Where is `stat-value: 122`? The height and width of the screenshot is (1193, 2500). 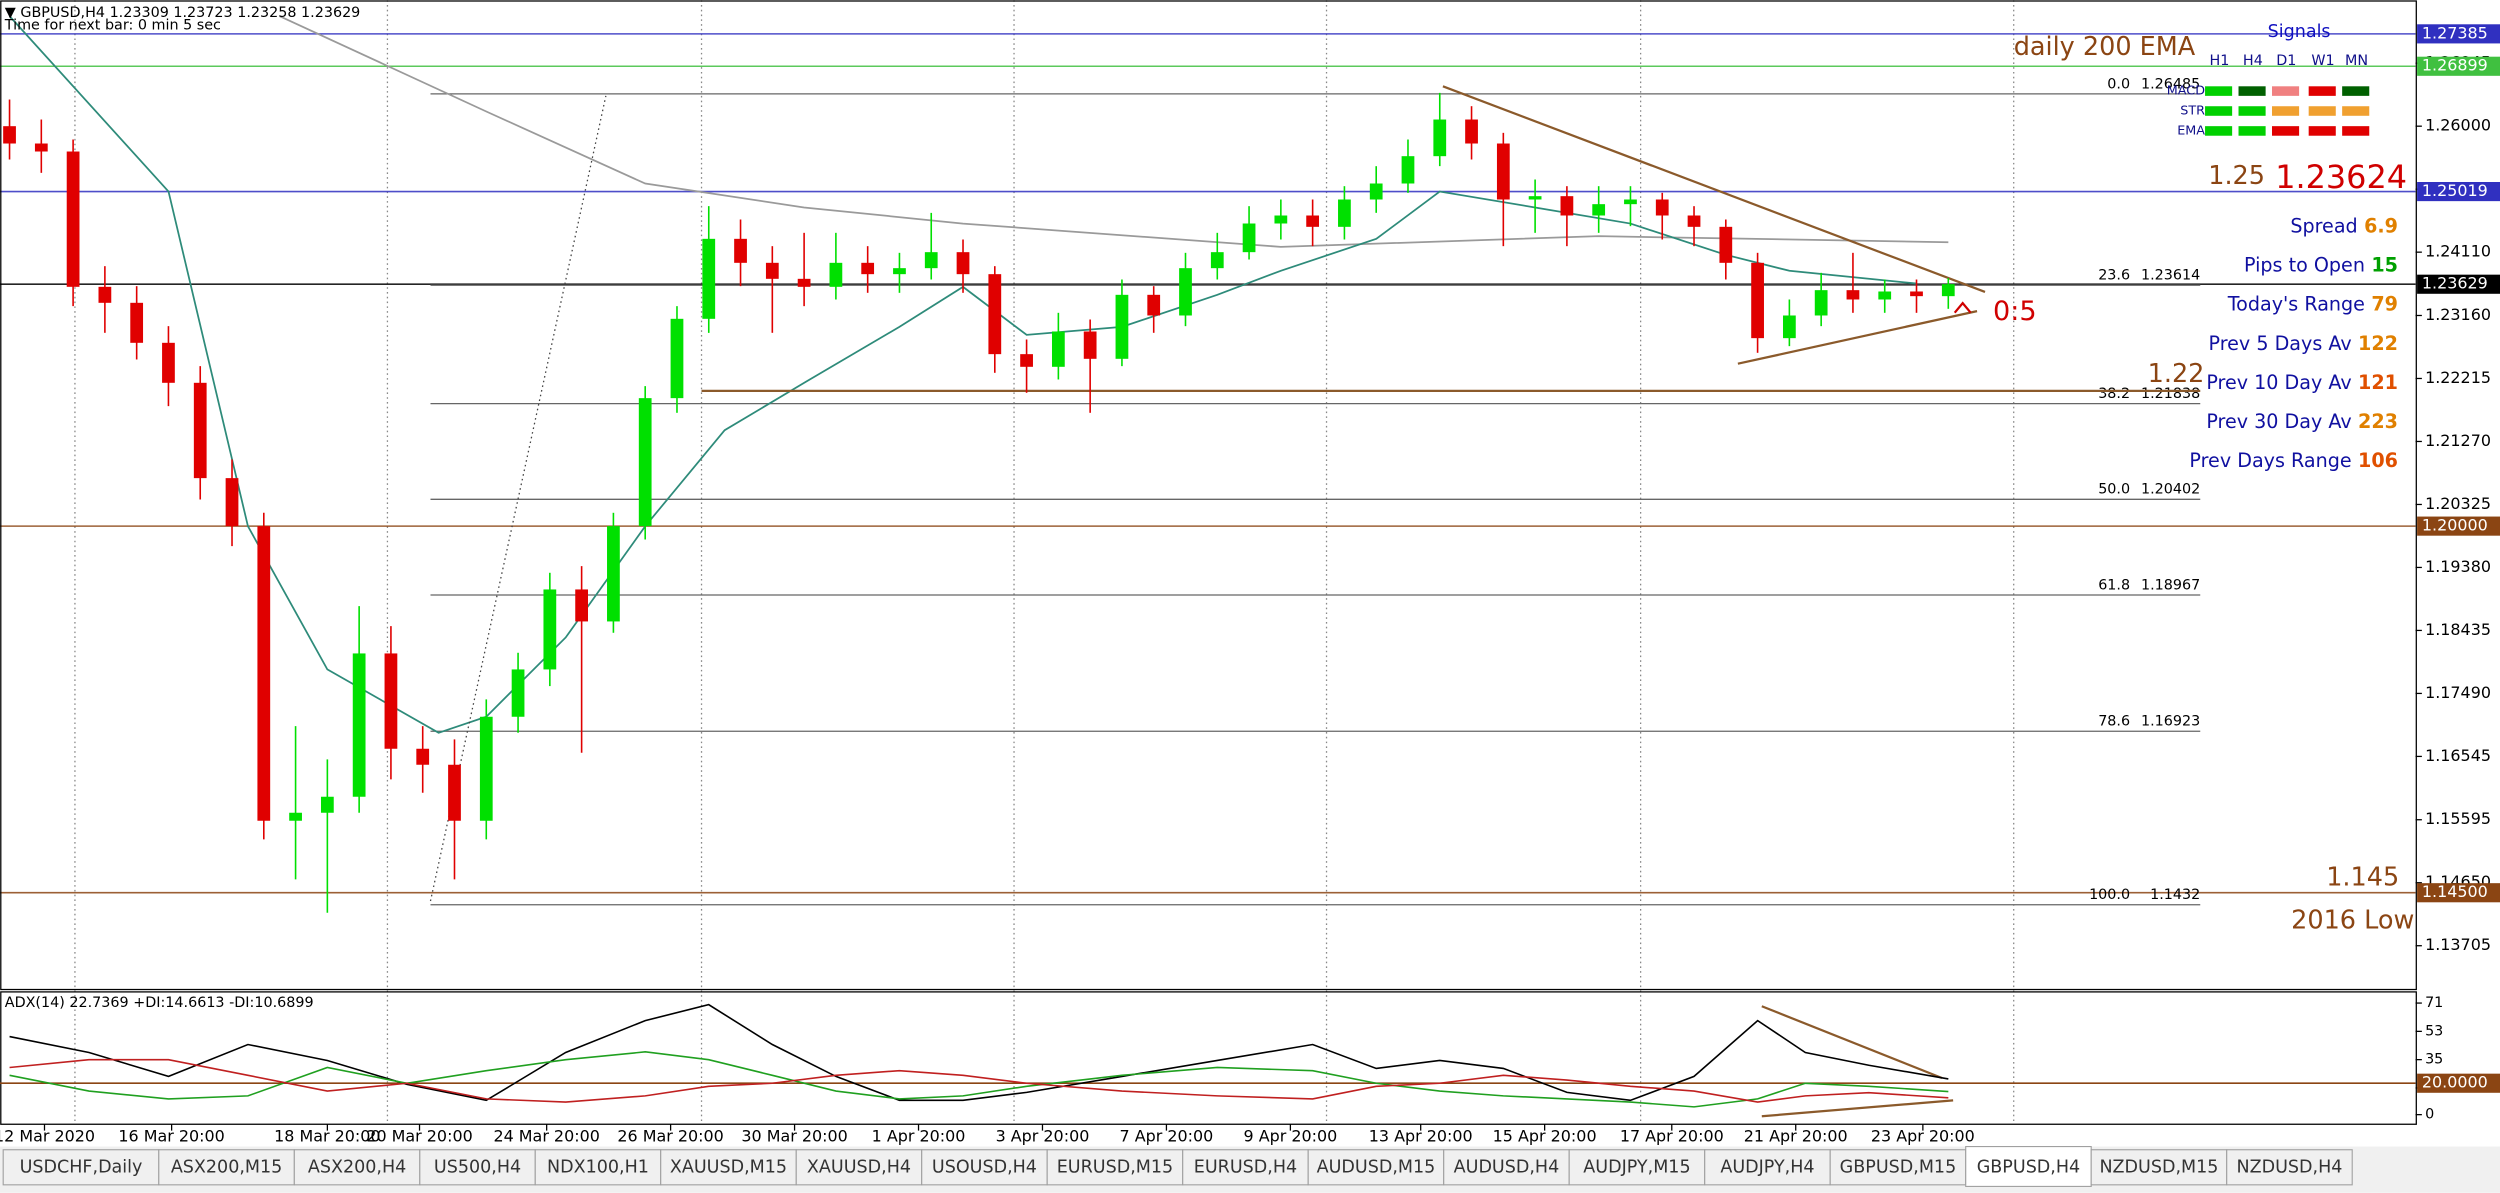 stat-value: 122 is located at coordinates (2378, 342).